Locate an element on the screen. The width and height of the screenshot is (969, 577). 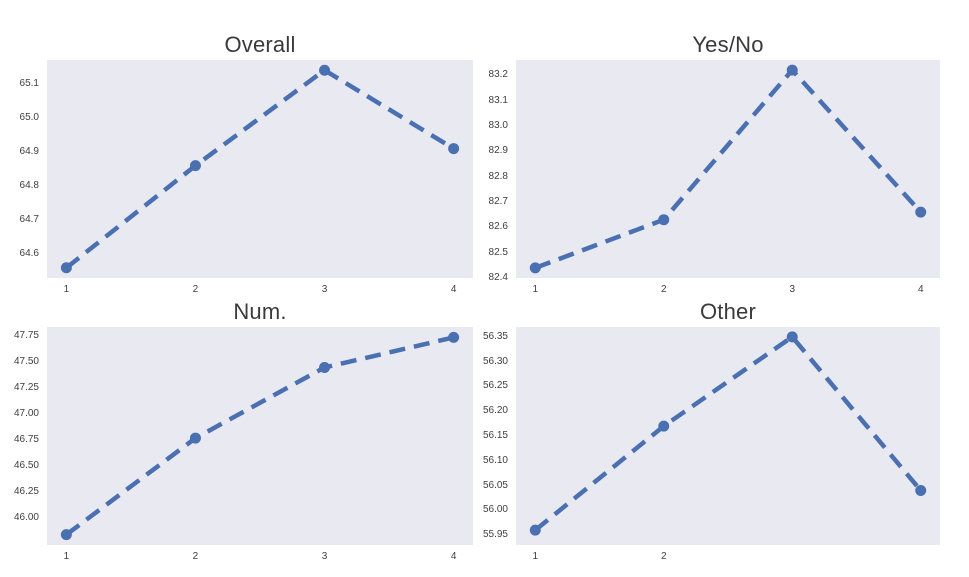
y-tick-label: 64.7 is located at coordinates (29, 220).